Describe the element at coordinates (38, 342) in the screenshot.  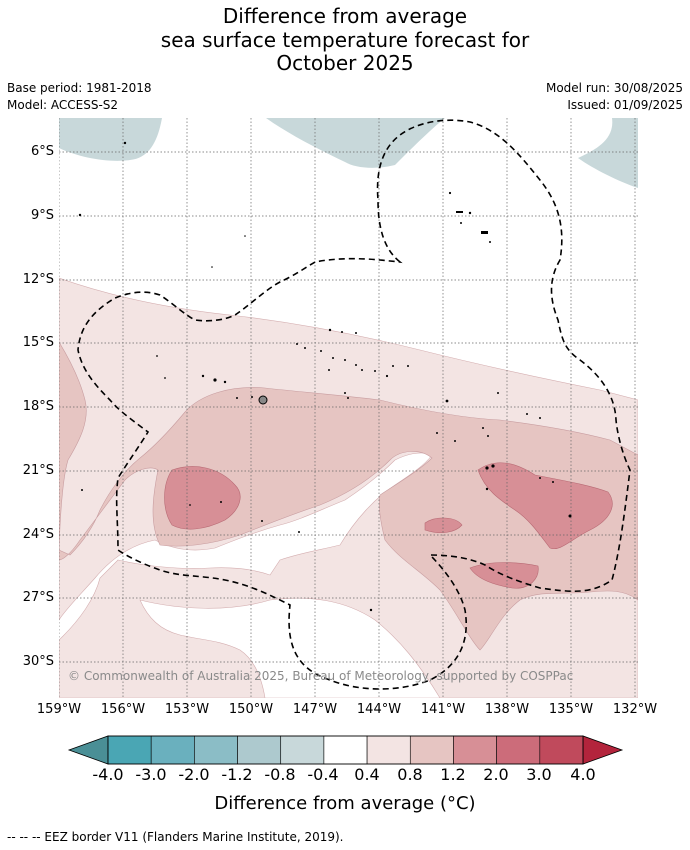
I see `lat-label-15s: 15°S` at that location.